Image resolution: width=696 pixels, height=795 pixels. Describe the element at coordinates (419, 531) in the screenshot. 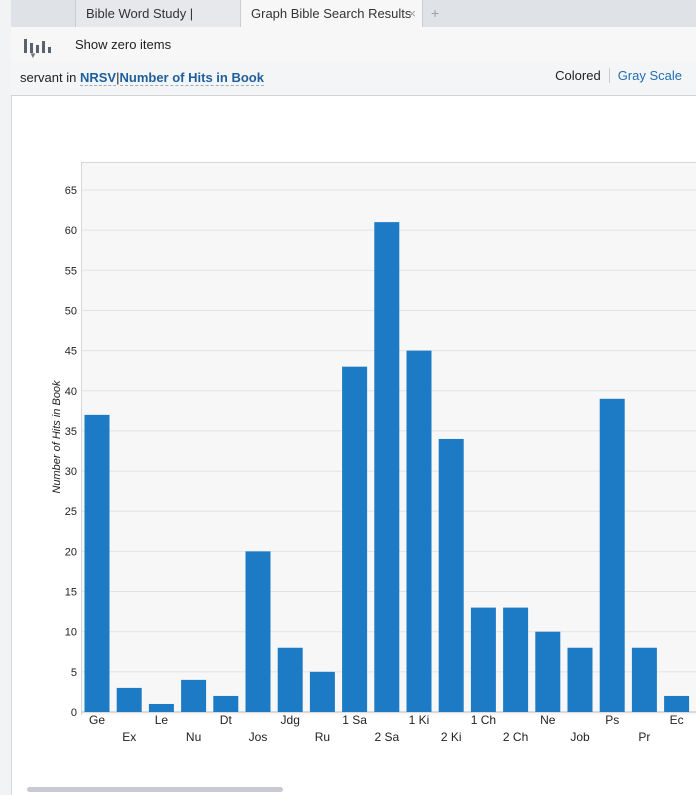

I see `bar-1-ki` at that location.